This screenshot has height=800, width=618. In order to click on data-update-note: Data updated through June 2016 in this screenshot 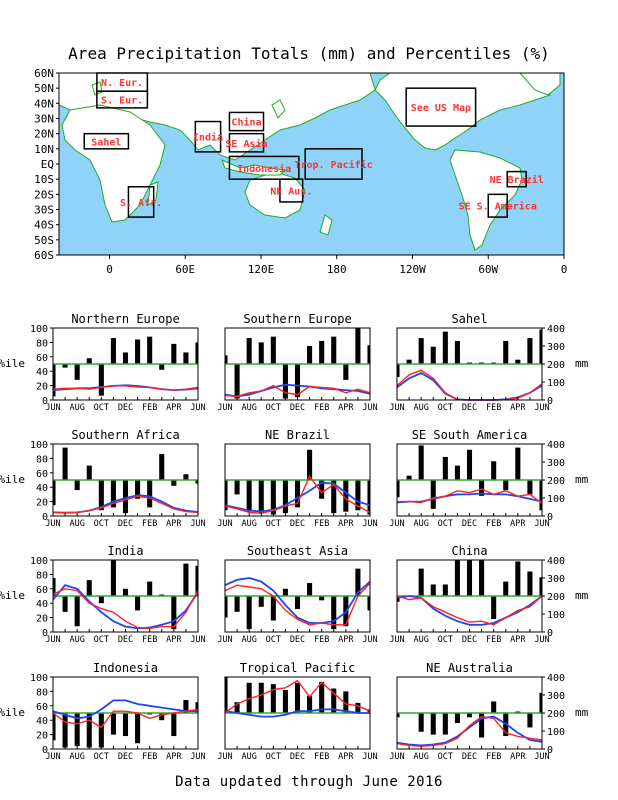, I will do `click(309, 782)`.